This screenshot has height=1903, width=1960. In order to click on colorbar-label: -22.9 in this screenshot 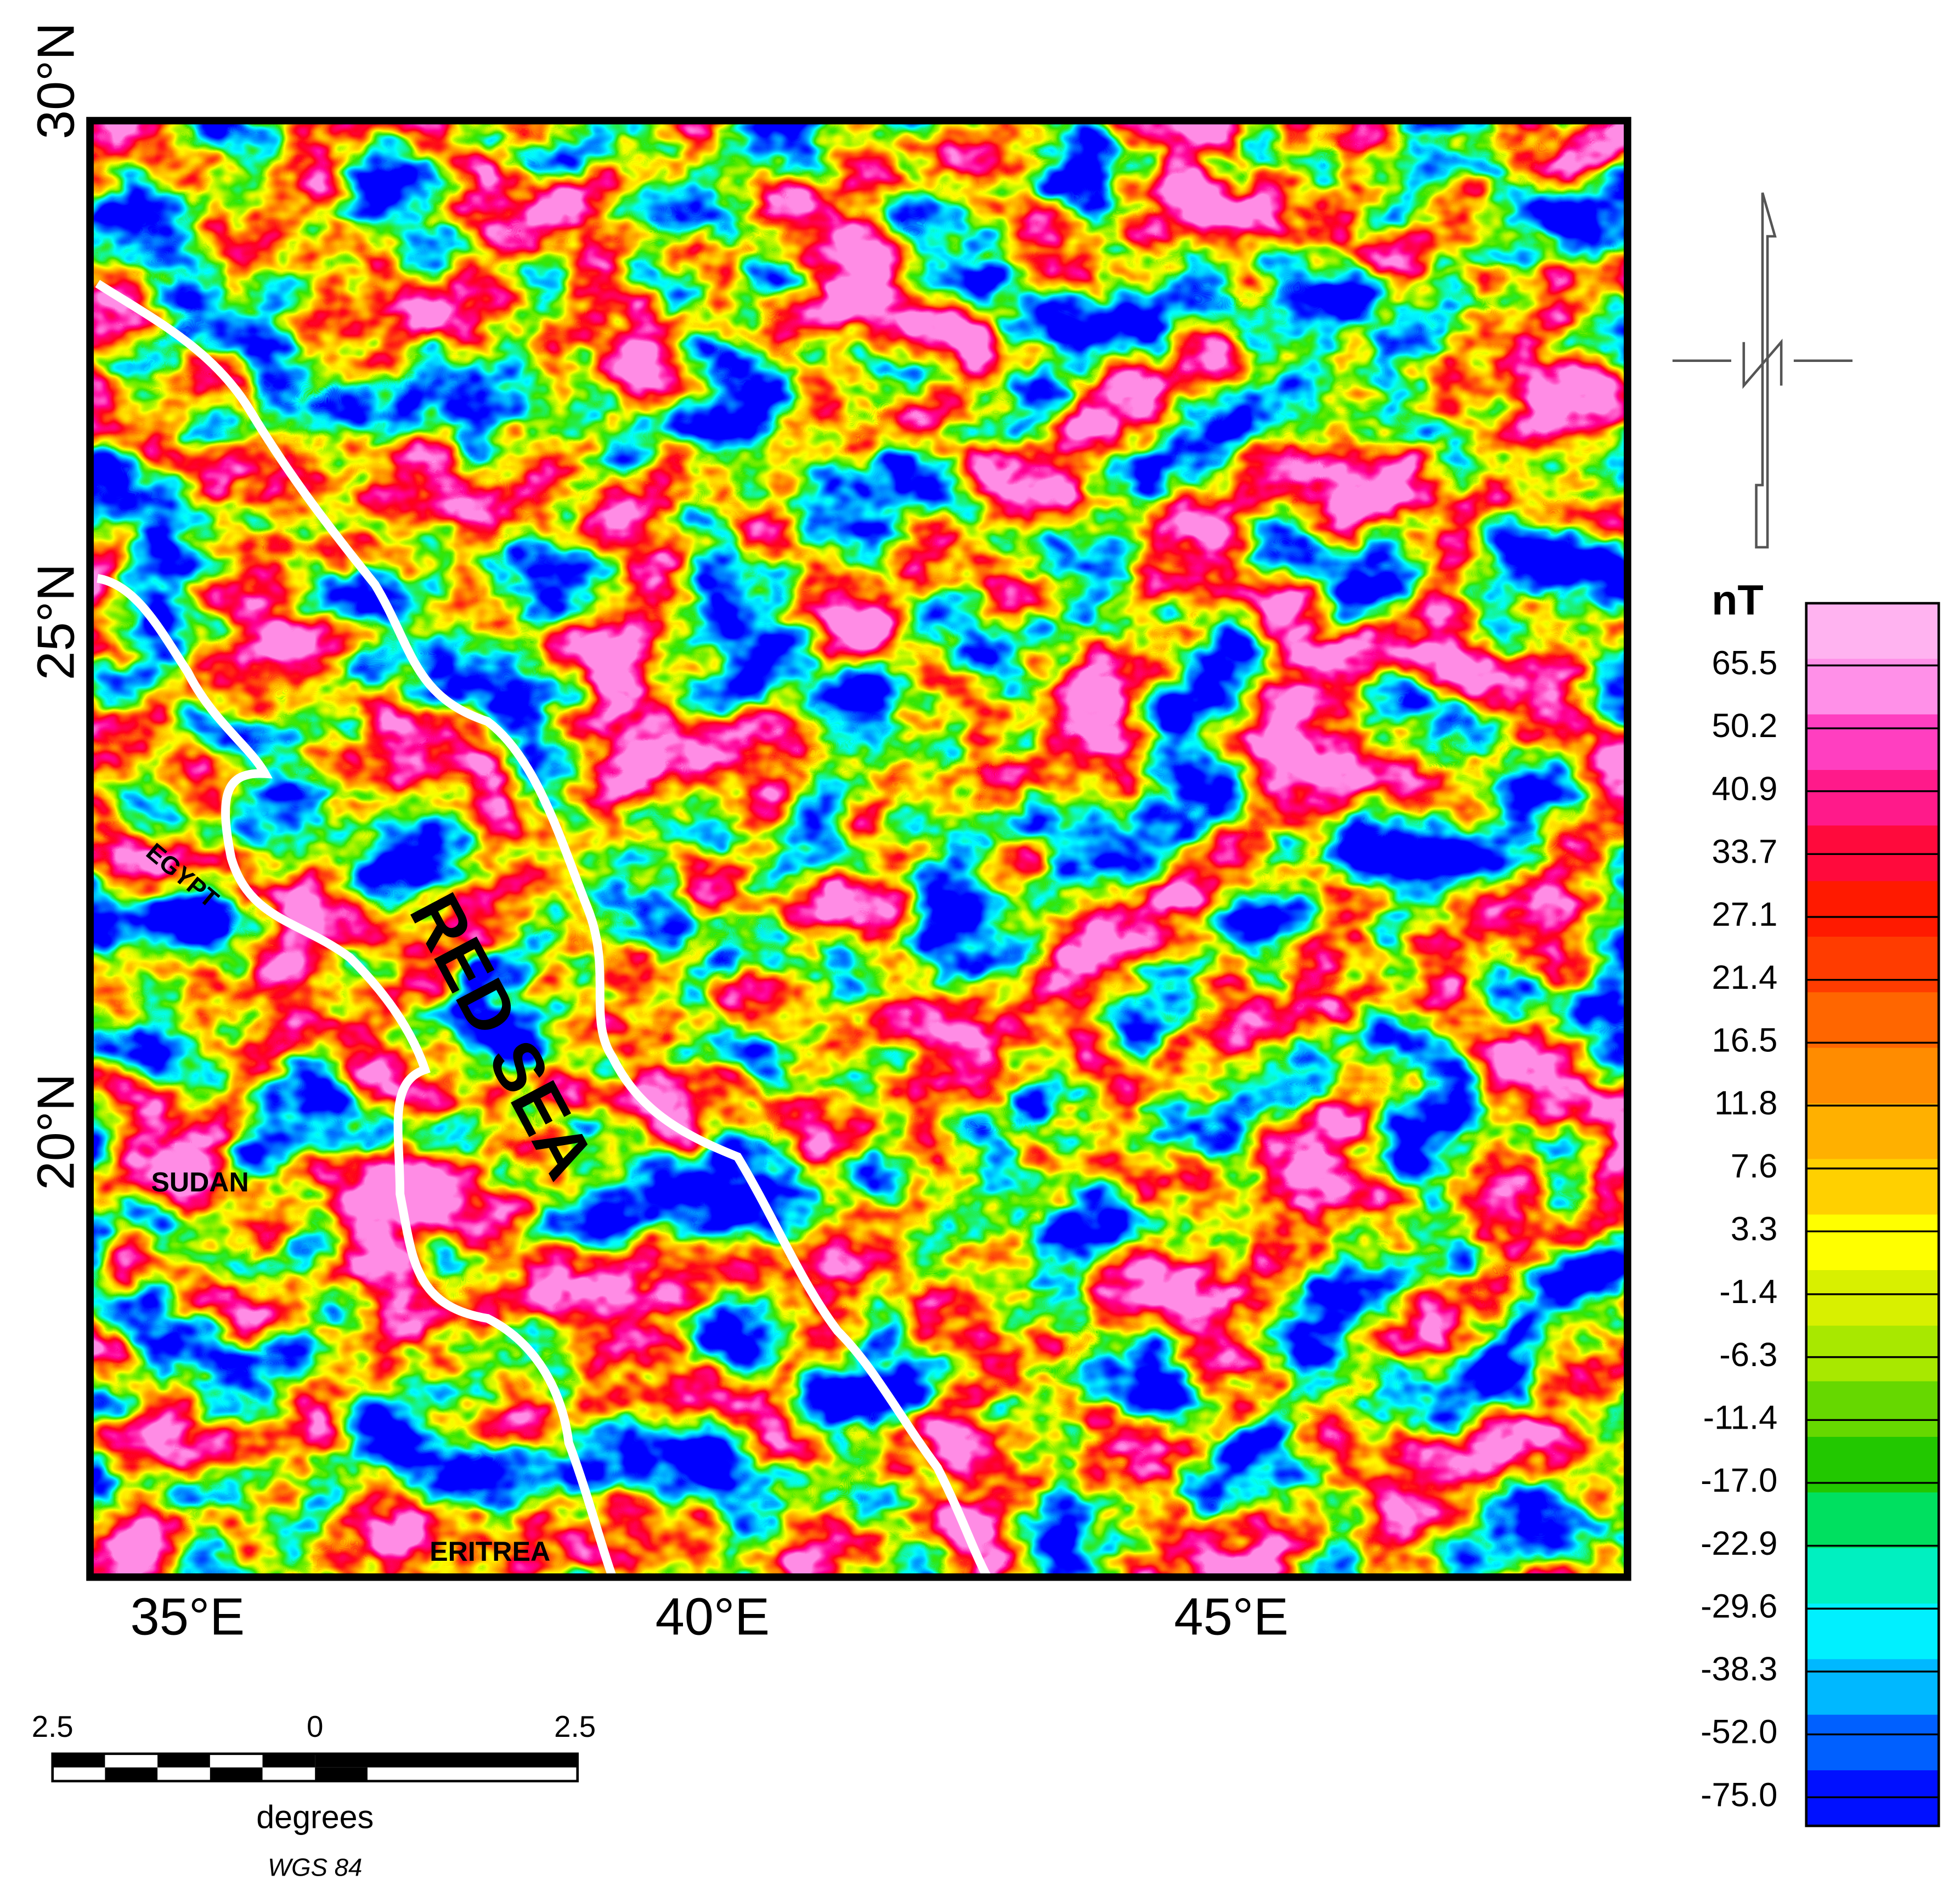, I will do `click(1739, 1543)`.